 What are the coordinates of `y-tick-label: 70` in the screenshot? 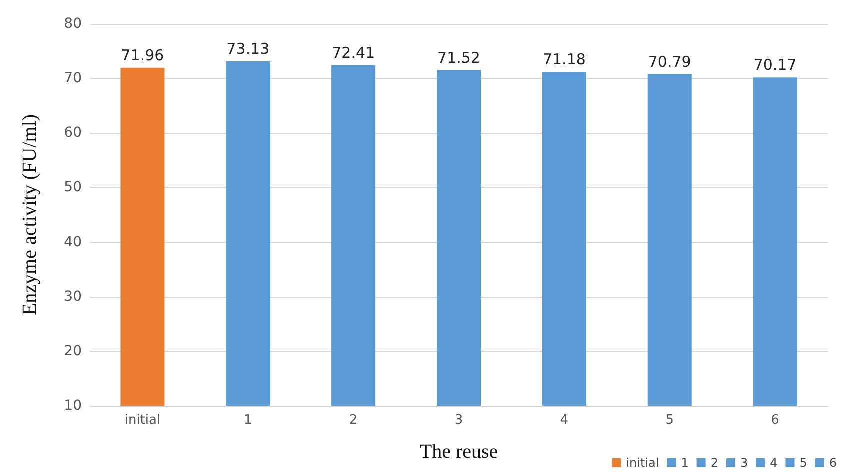 It's located at (73, 78).